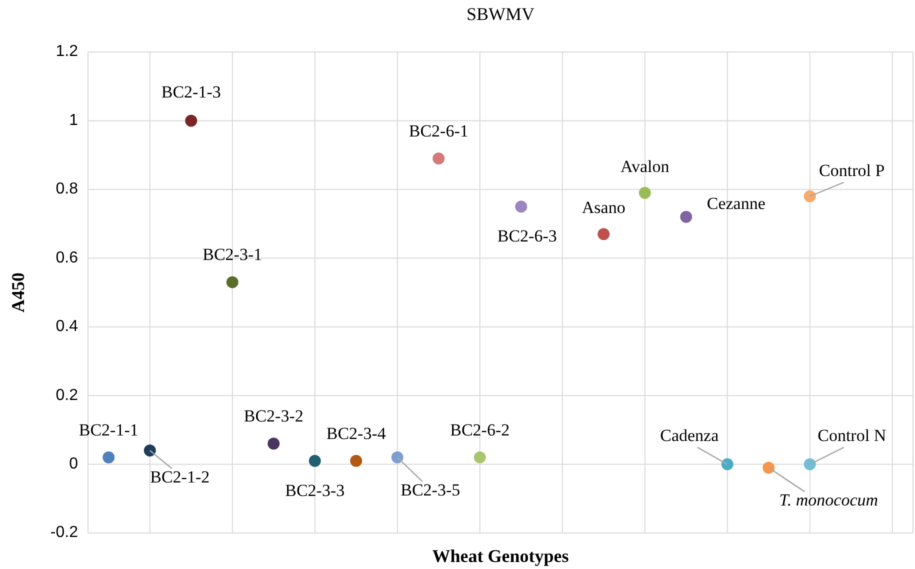  What do you see at coordinates (500, 14) in the screenshot?
I see `chart-title: SBWMV` at bounding box center [500, 14].